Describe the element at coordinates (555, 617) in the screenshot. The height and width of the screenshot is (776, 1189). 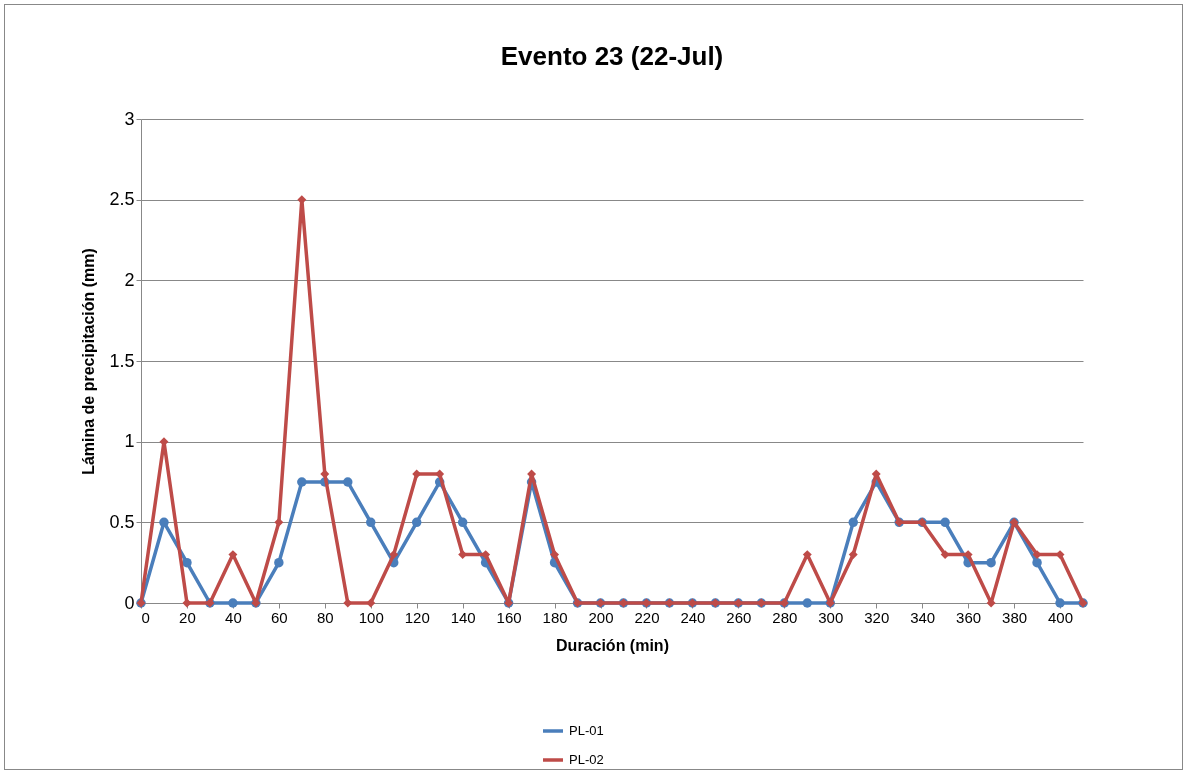
I see `x-tick-label: 180` at that location.